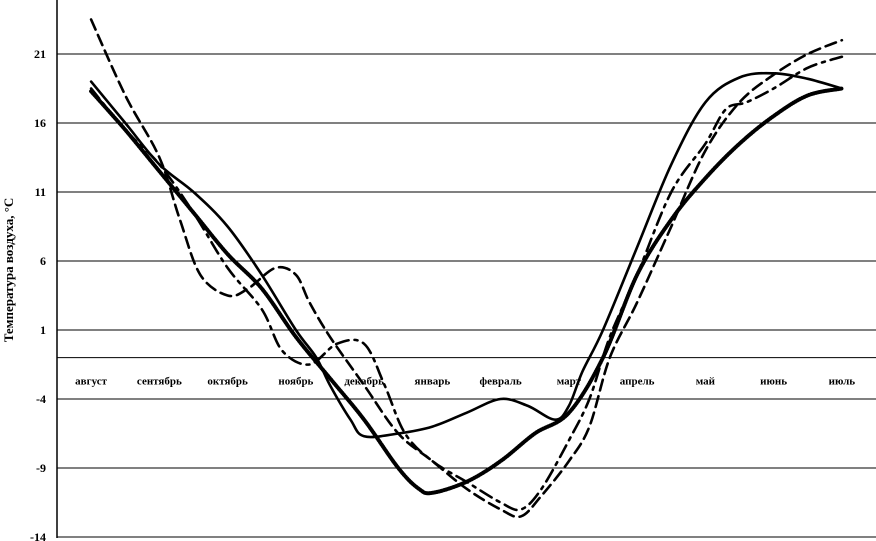 This screenshot has height=541, width=876. I want to click on x-tick-label: ноябрь, so click(295, 382).